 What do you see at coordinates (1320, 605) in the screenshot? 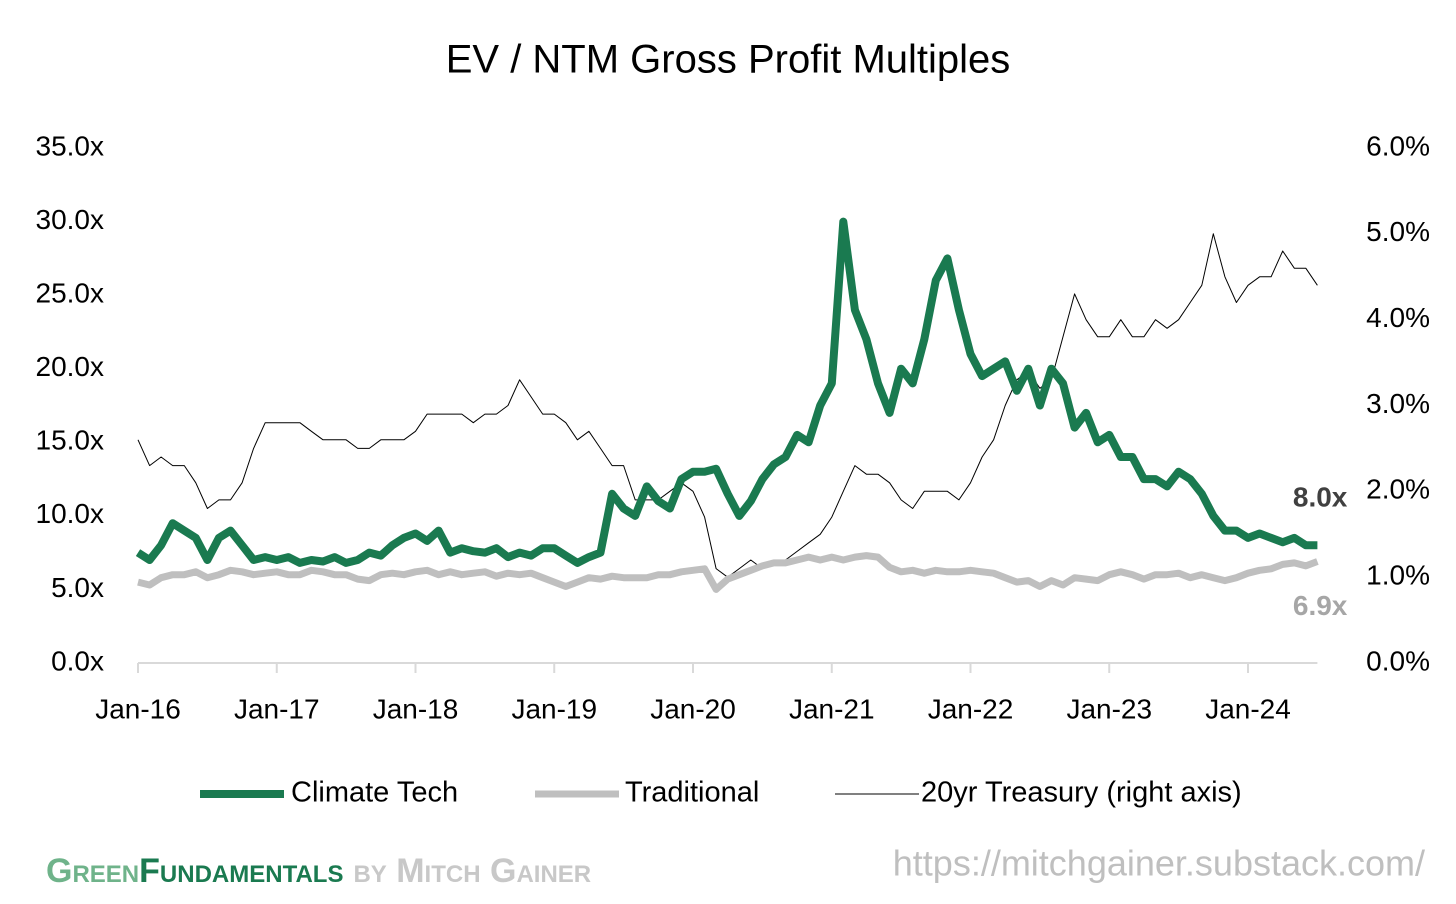
I see `data-label: 6.9x` at bounding box center [1320, 605].